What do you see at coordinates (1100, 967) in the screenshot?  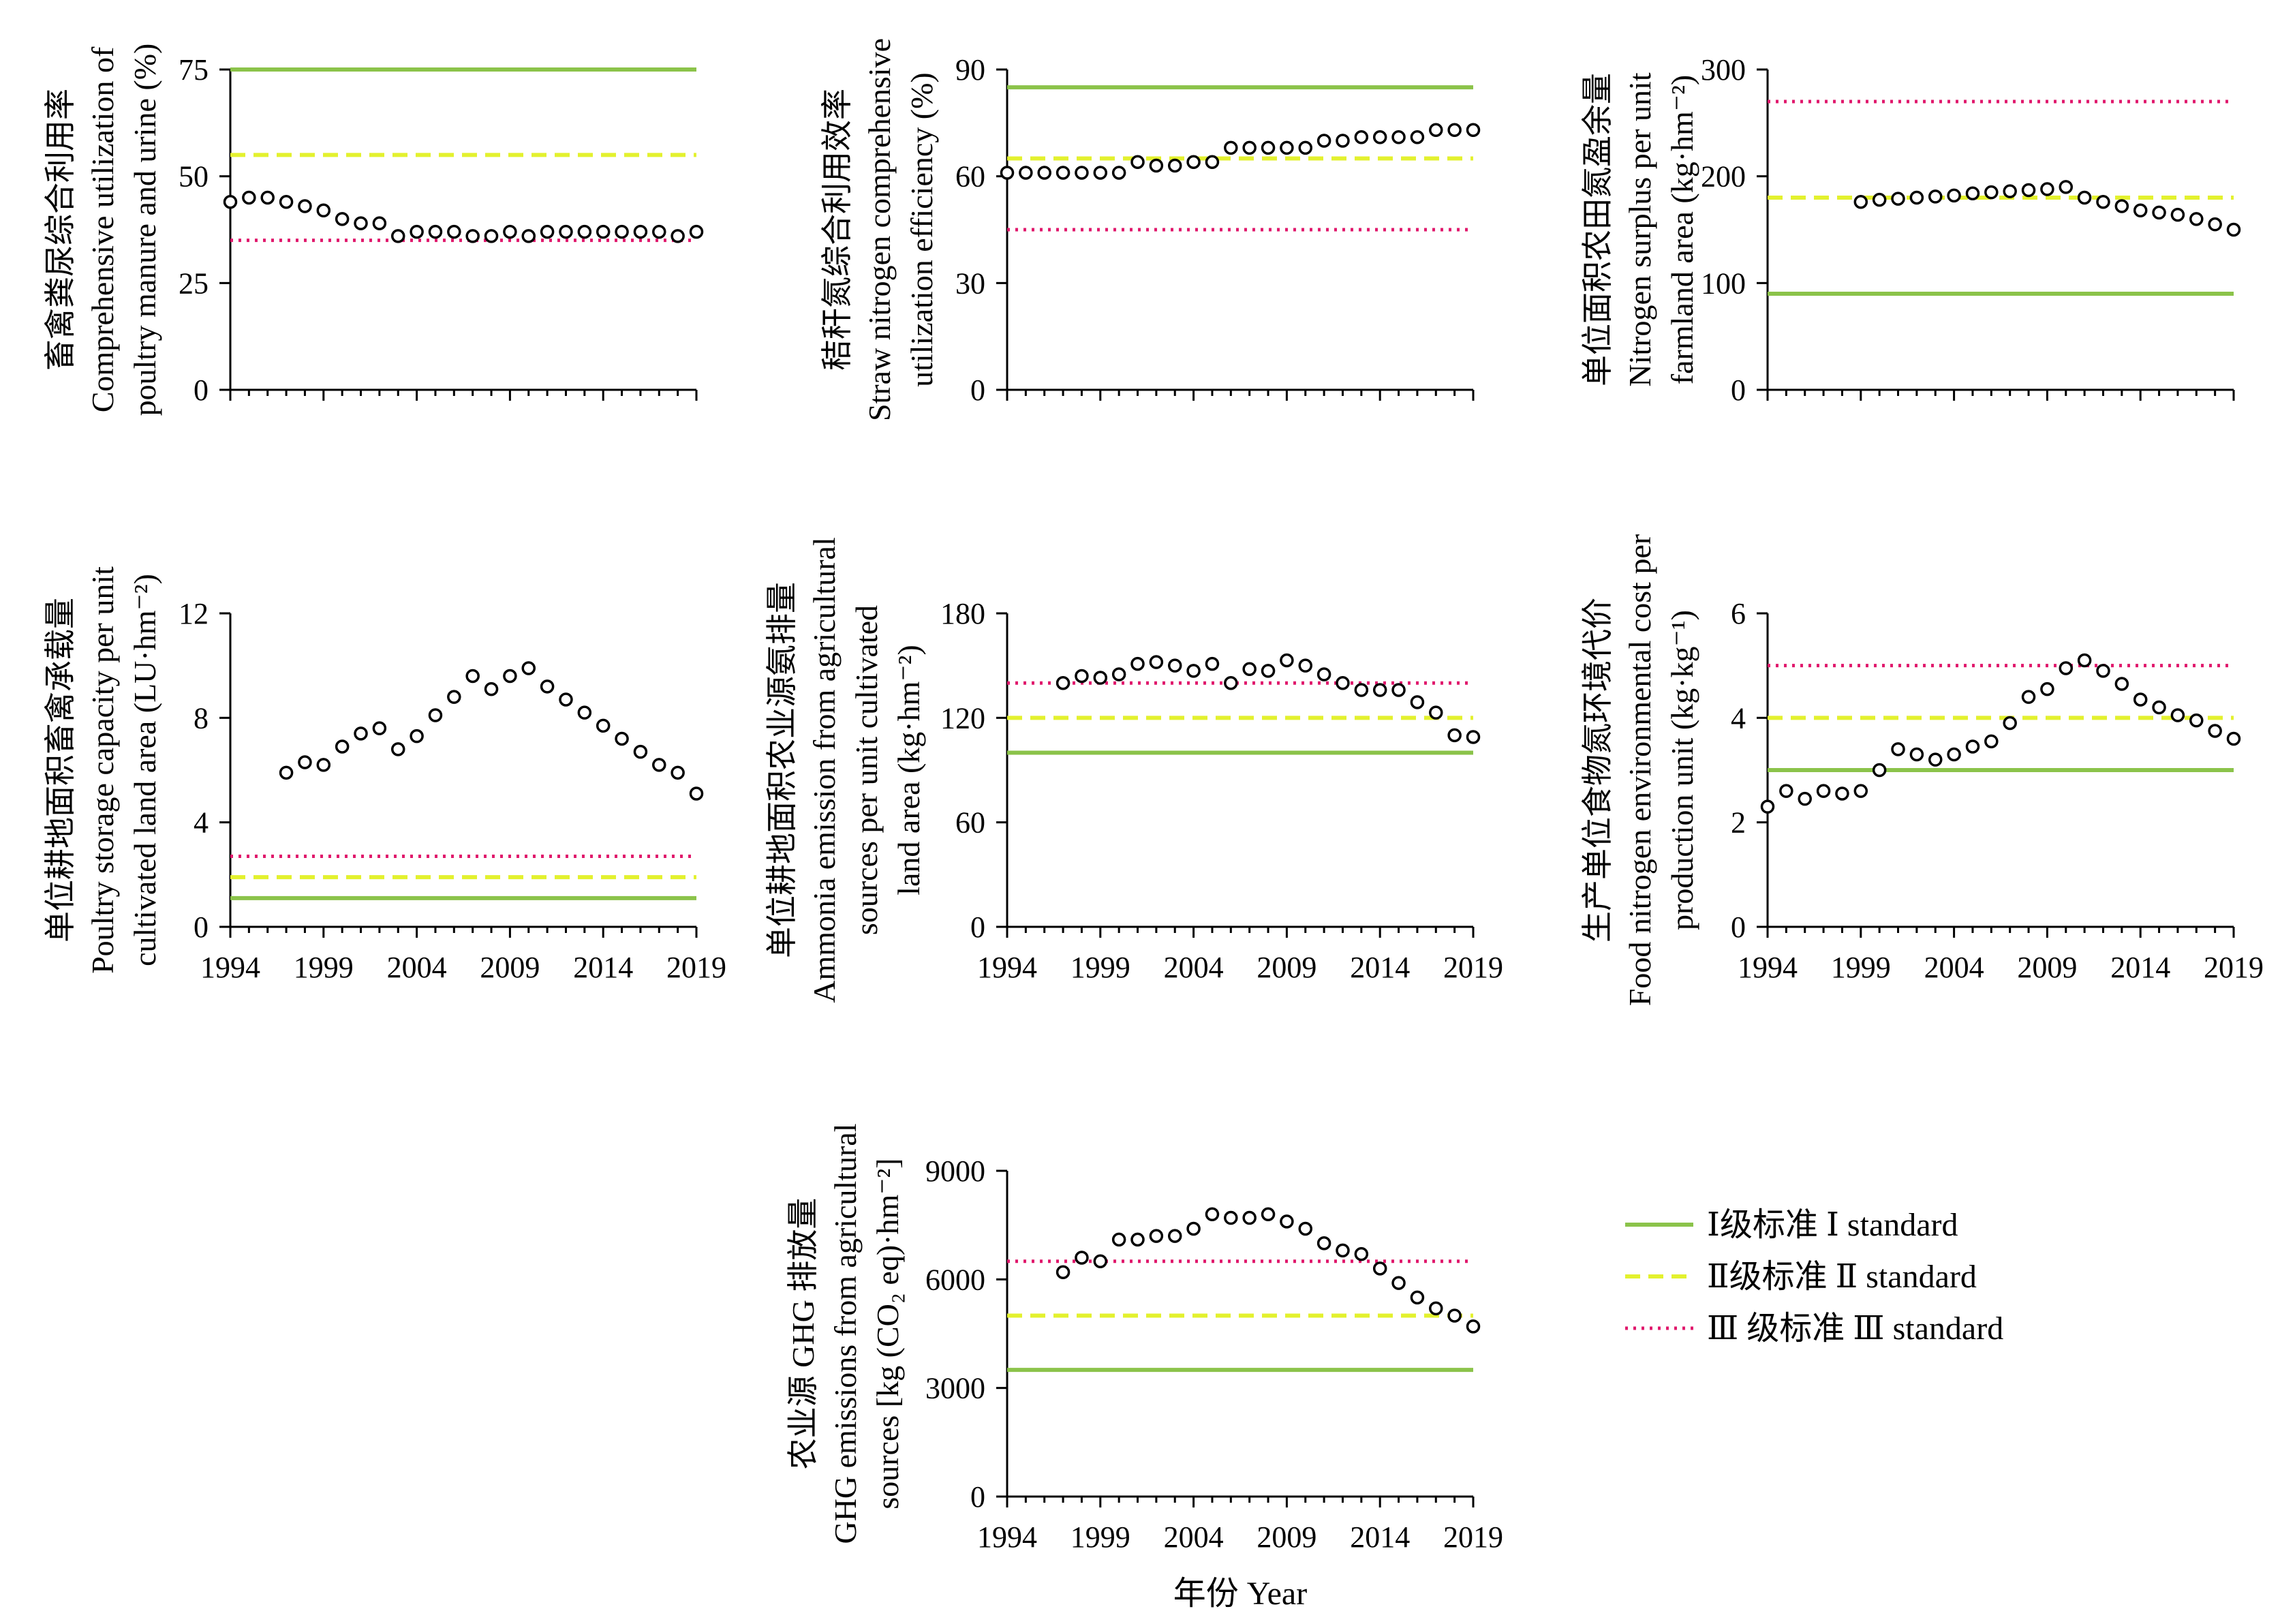 I see `x-tick-label: 1999` at bounding box center [1100, 967].